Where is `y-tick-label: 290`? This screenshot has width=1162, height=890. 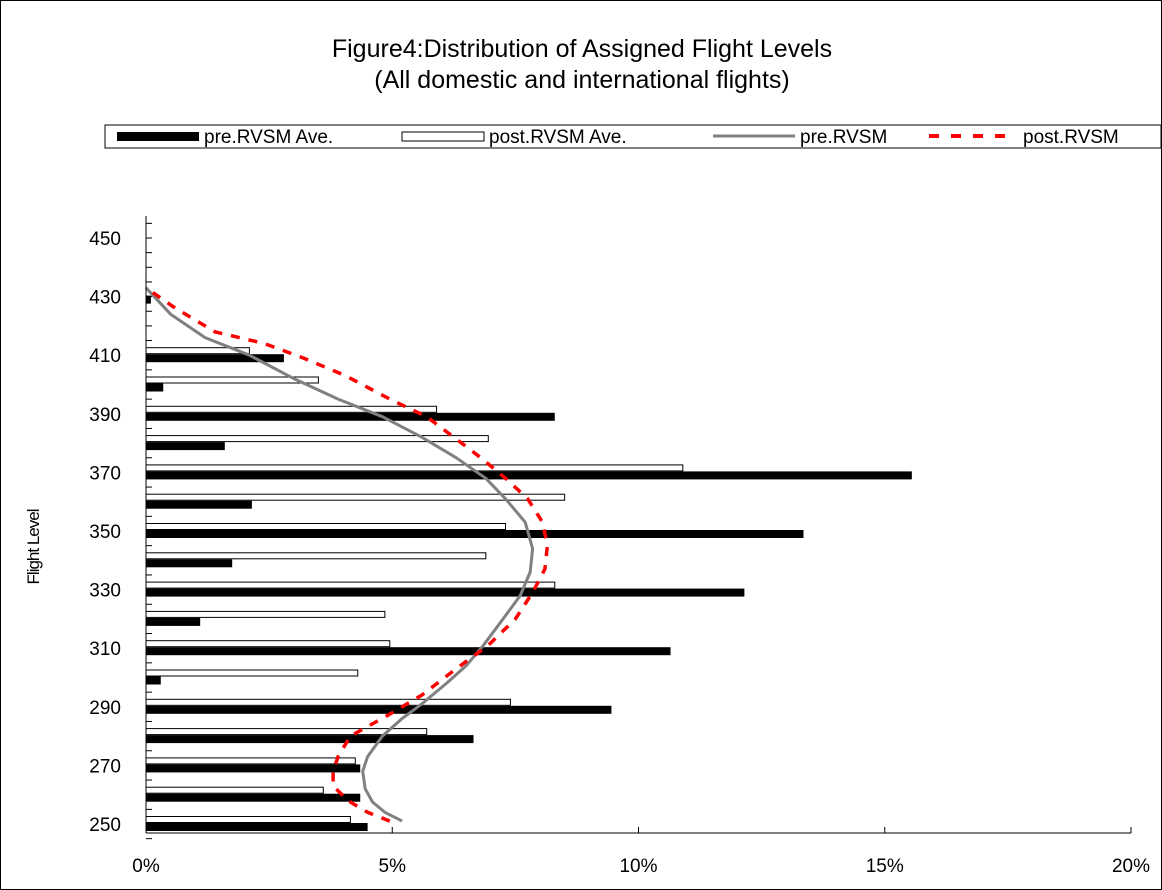
y-tick-label: 290 is located at coordinates (105, 708).